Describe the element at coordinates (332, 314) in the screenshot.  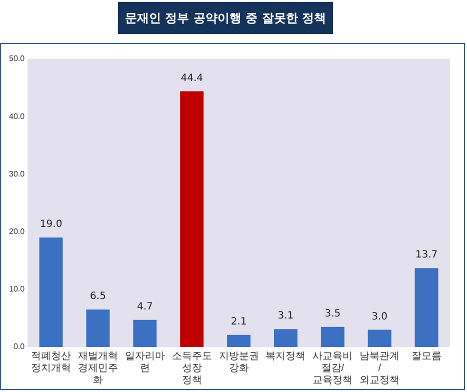
I see `data-label: 3.5` at that location.